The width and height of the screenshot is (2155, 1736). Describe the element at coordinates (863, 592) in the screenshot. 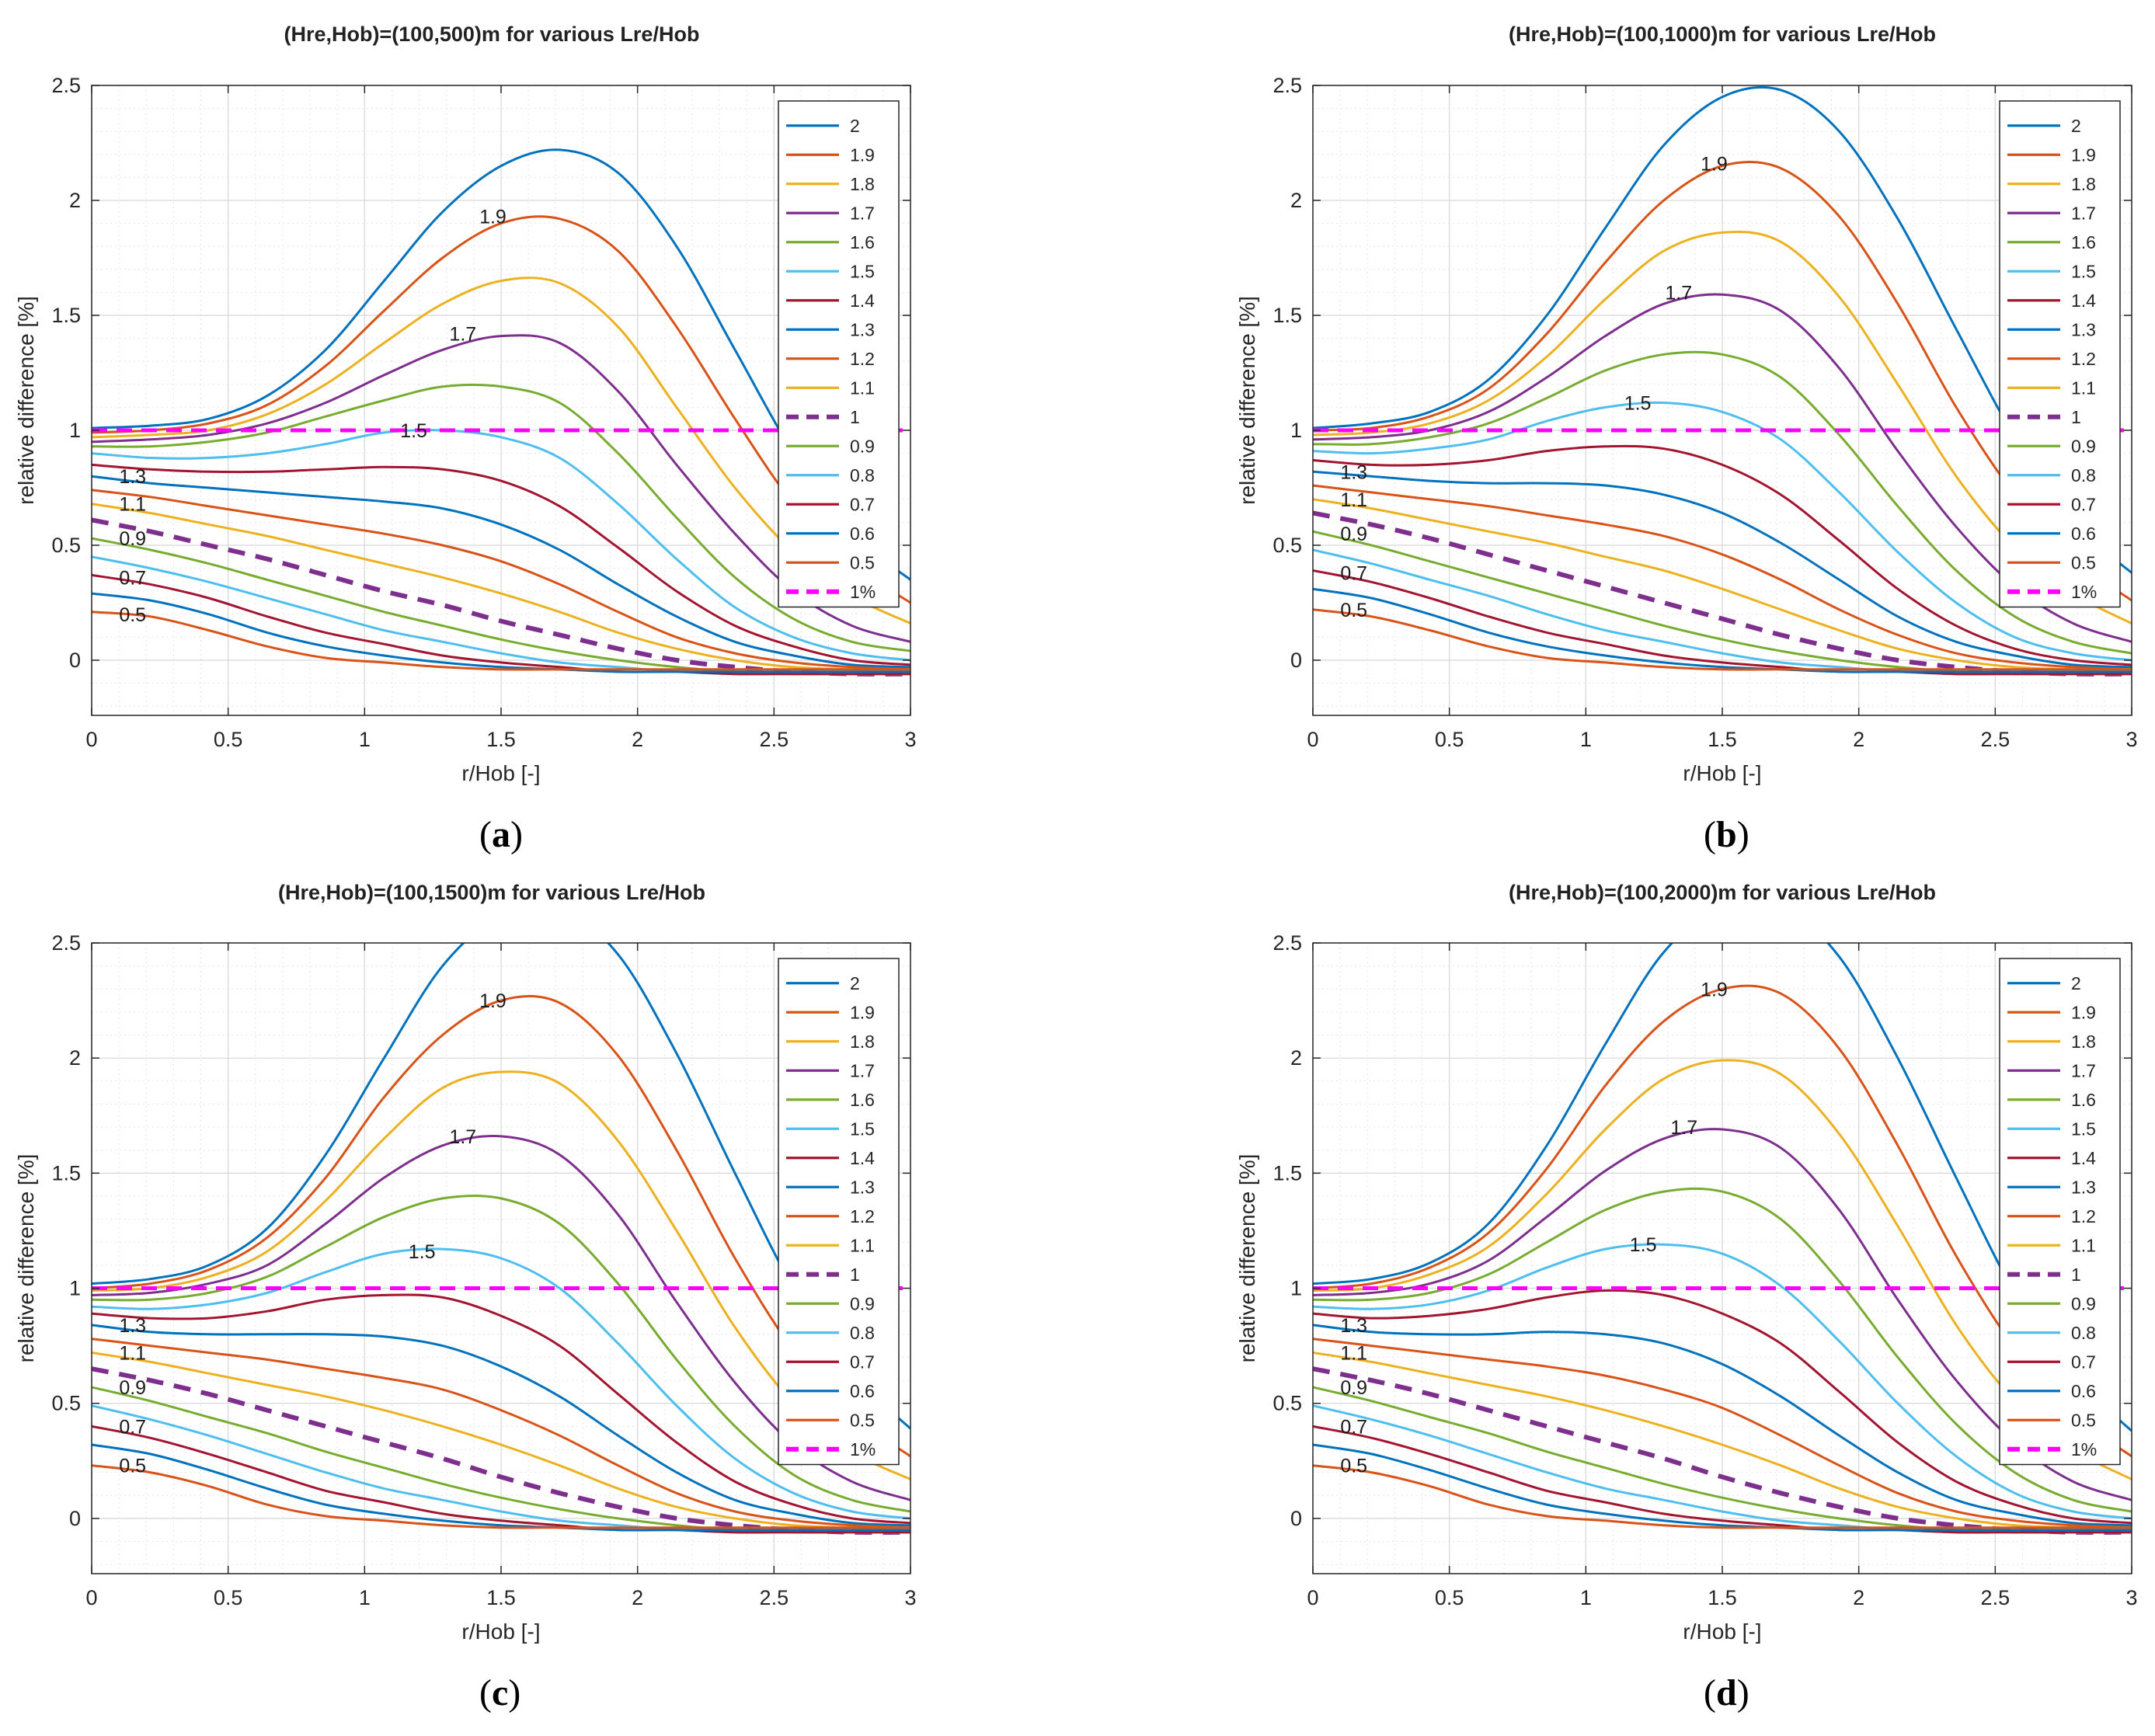

I see `legend-entry-label: 1%` at that location.